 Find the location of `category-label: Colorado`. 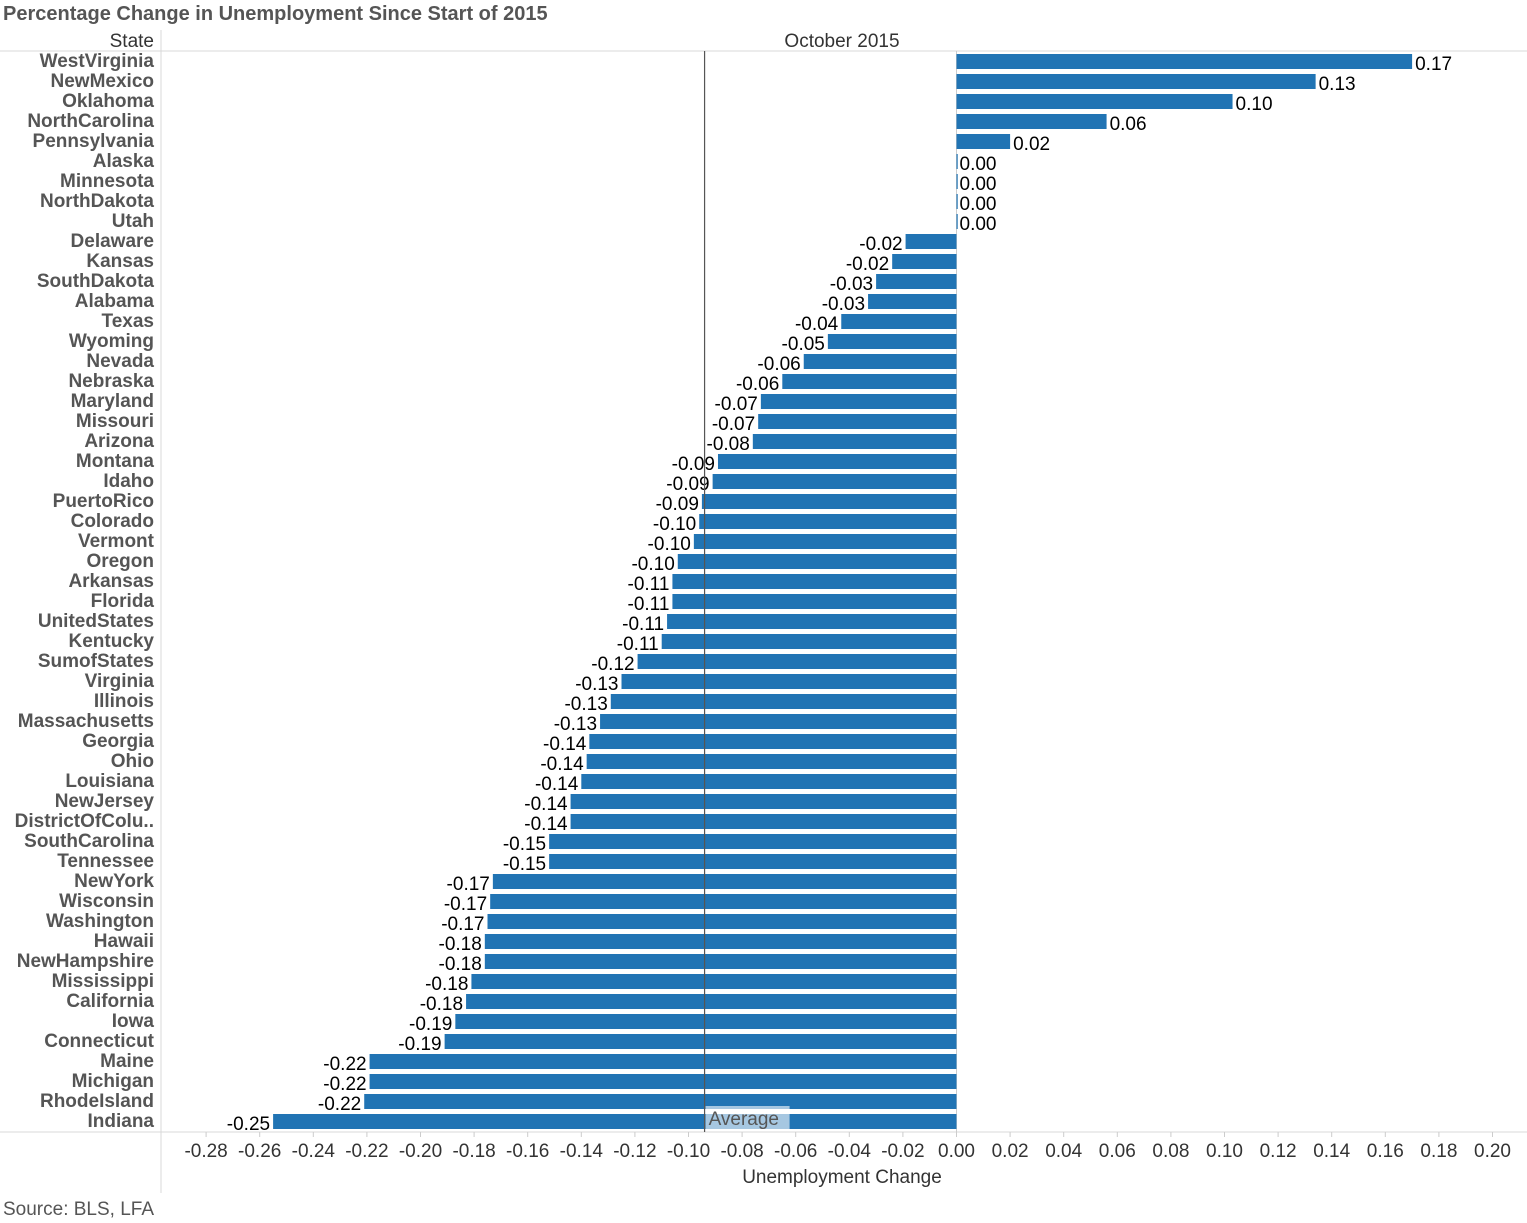

category-label: Colorado is located at coordinates (112, 521).